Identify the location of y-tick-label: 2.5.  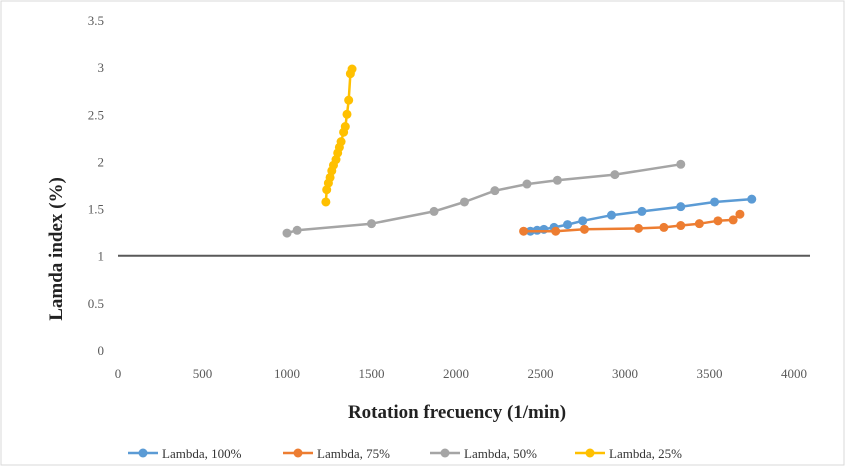
(96, 114).